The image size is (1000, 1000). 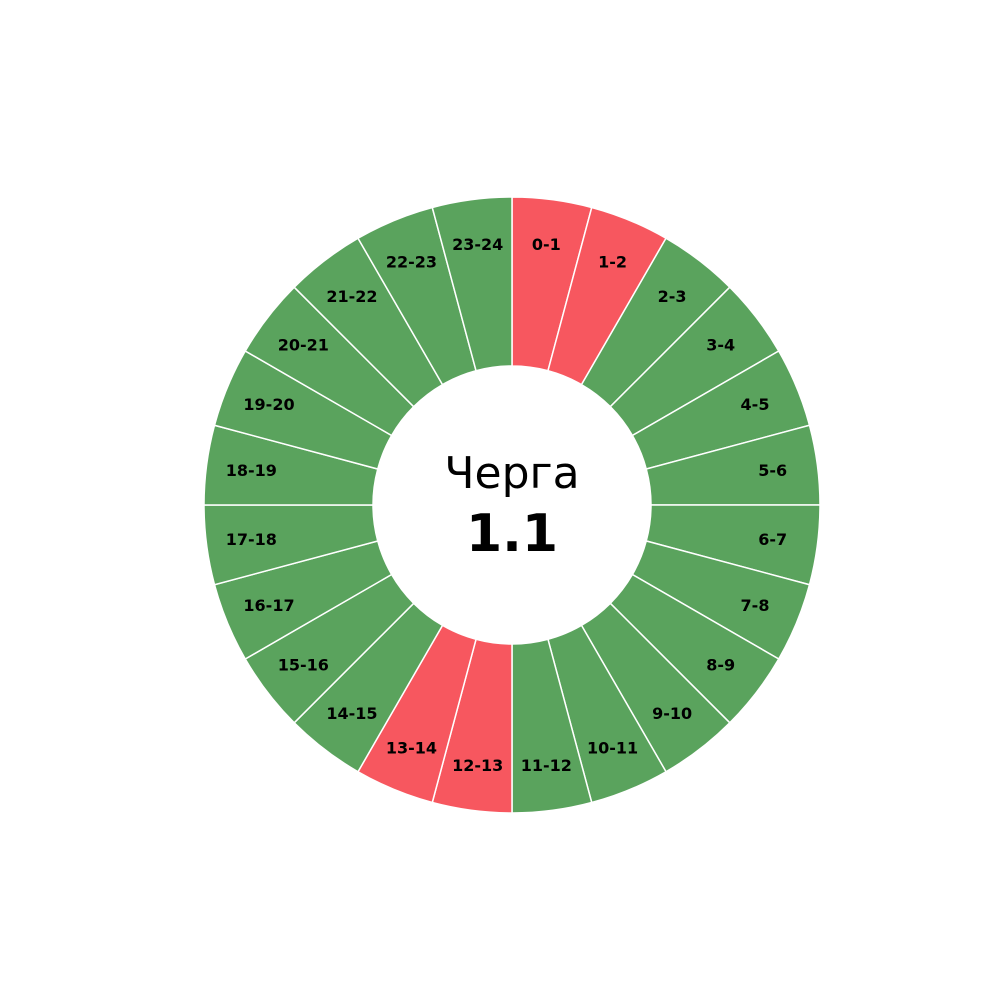 What do you see at coordinates (303, 344) in the screenshot?
I see `segment-label: 20-21` at bounding box center [303, 344].